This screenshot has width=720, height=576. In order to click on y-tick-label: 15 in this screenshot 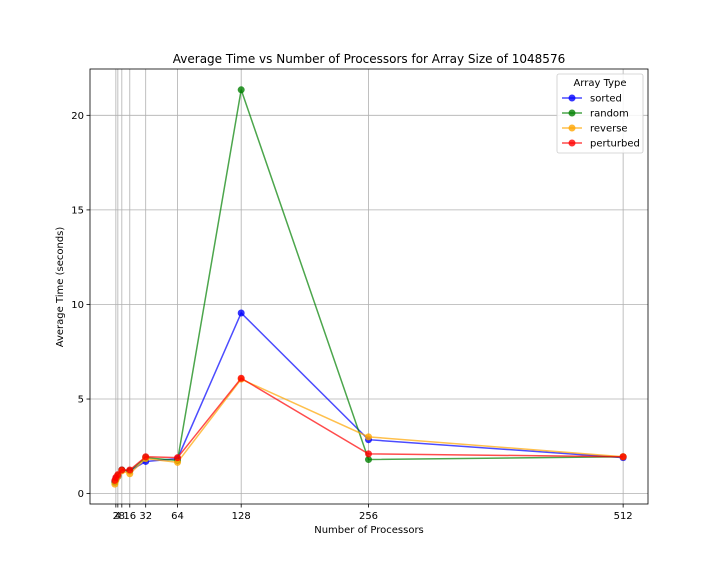, I will do `click(77, 210)`.